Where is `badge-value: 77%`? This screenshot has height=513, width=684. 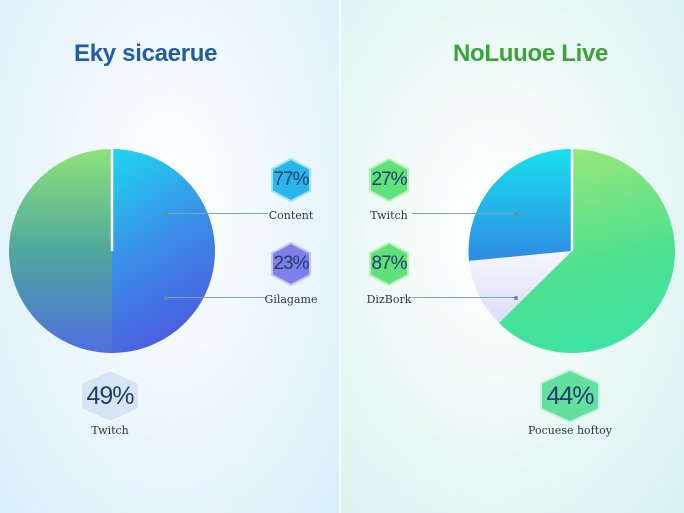 badge-value: 77% is located at coordinates (291, 179).